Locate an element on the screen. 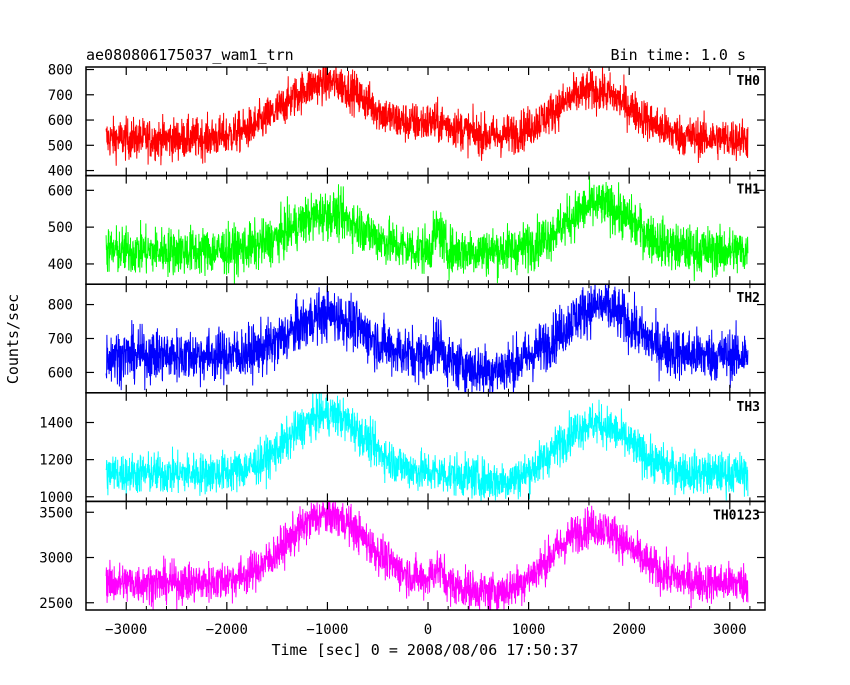 This screenshot has width=850, height=685. bin-time-label: Bin time: 1.0 s is located at coordinates (678, 55).